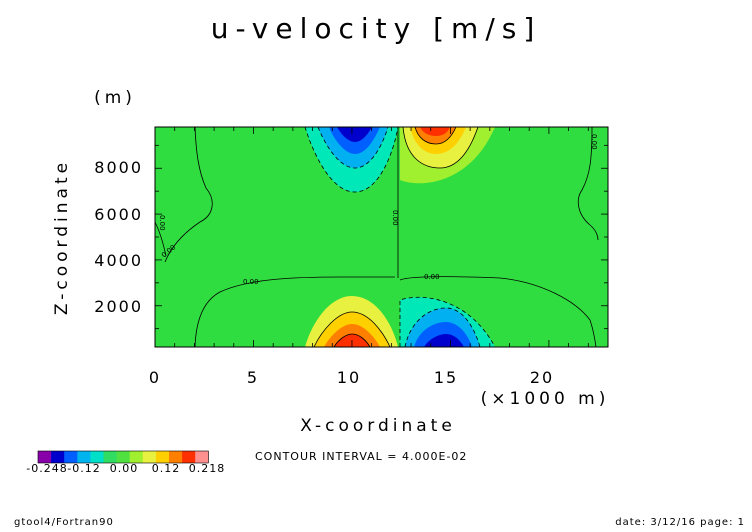  I want to click on x-tick-label: 15, so click(446, 377).